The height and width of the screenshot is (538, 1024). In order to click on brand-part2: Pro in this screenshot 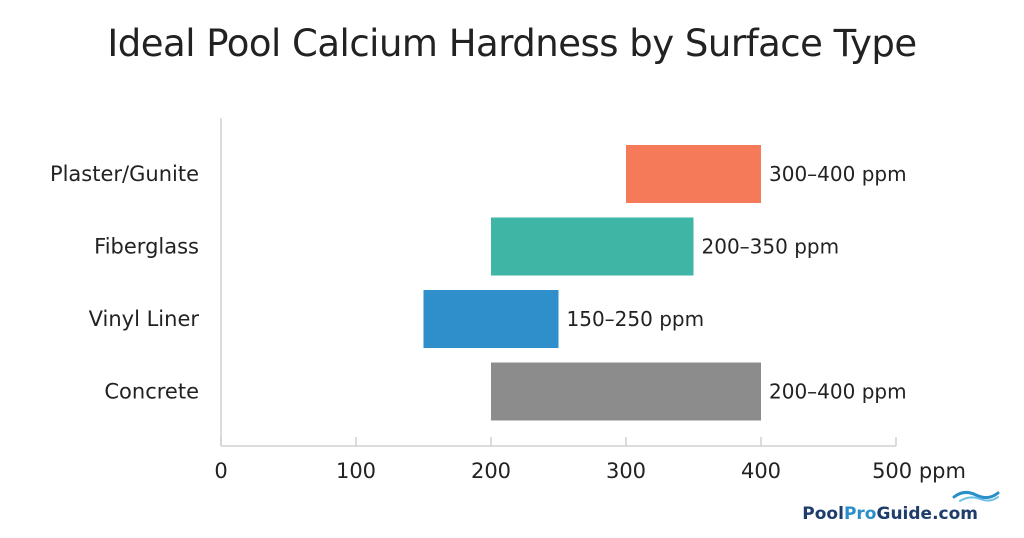, I will do `click(860, 514)`.